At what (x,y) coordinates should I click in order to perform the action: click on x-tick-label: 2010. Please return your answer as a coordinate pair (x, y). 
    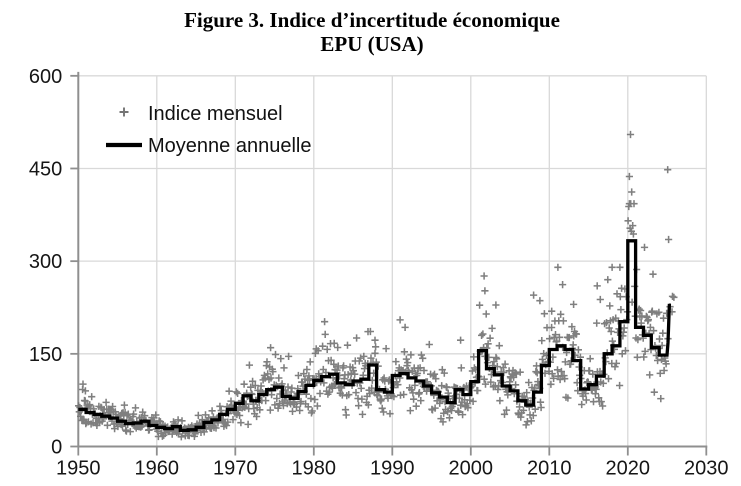
    Looking at the image, I should click on (549, 469).